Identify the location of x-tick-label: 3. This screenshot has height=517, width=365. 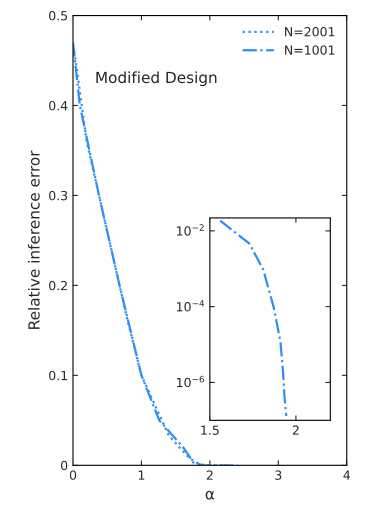
(278, 475).